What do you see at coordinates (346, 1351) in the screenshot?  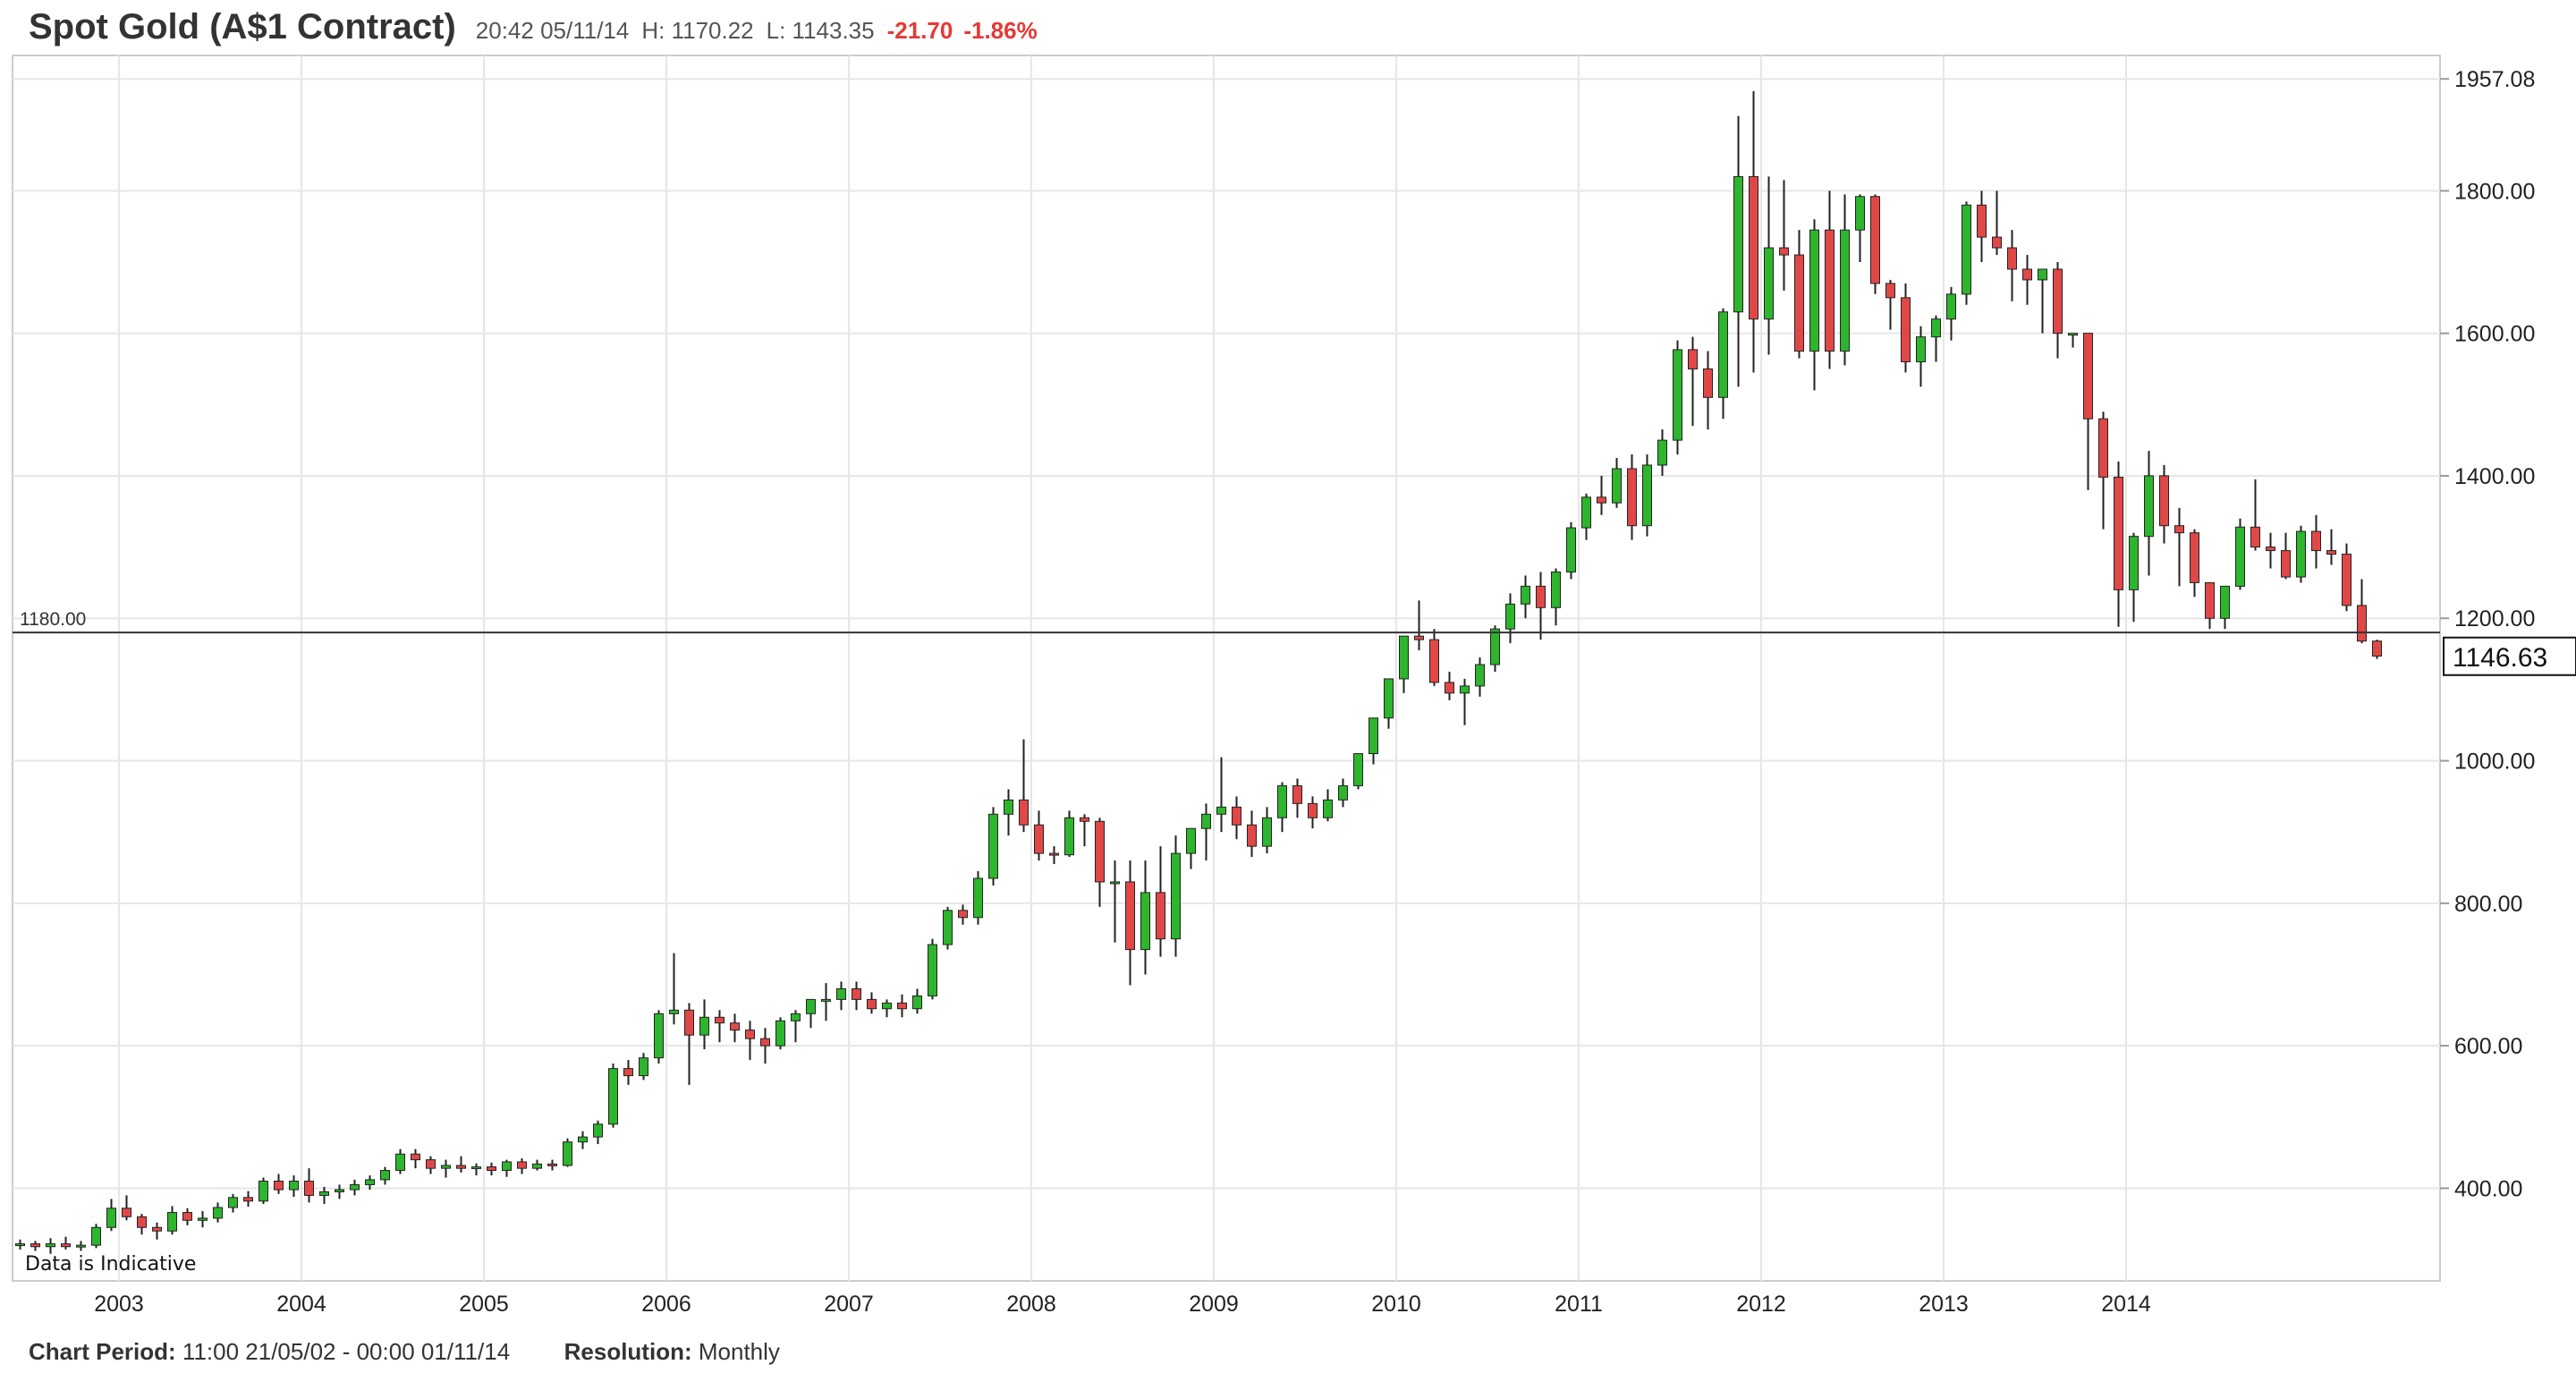 I see `chart-period-value: 11:00 21/05/02 - 00:00 01/11/14` at bounding box center [346, 1351].